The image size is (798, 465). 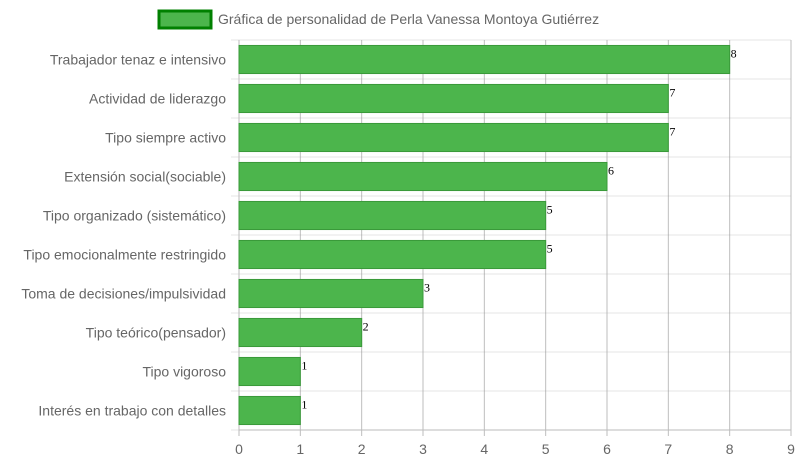 What do you see at coordinates (734, 54) in the screenshot?
I see `data-label: 8` at bounding box center [734, 54].